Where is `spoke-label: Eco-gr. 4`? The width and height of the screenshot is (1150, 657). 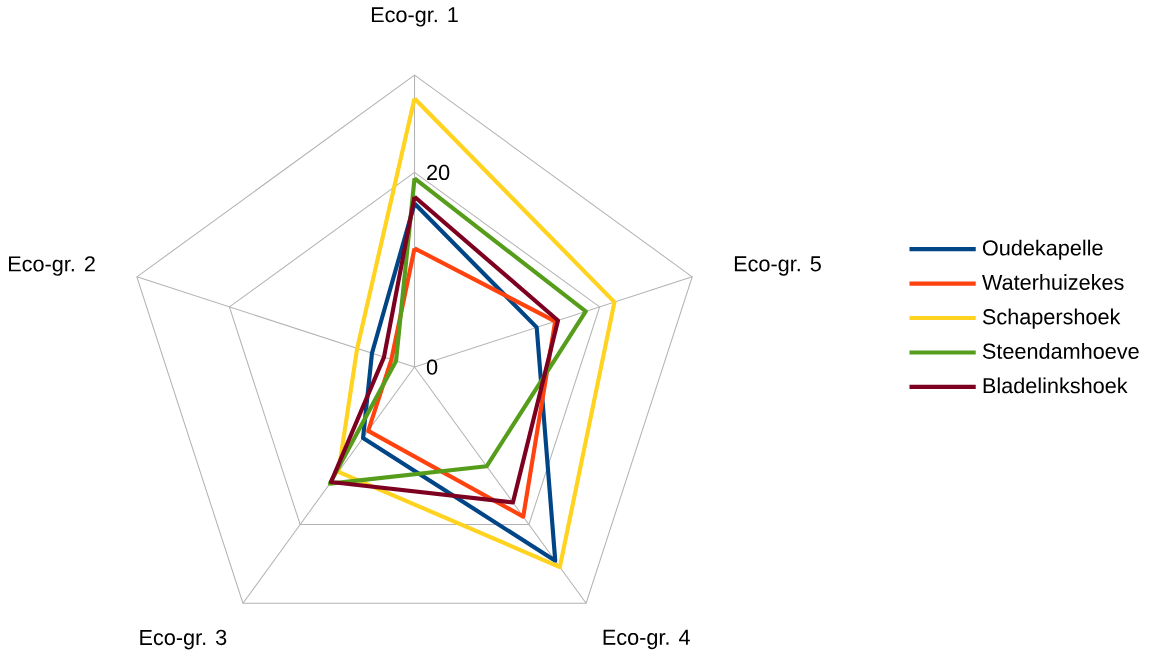
spoke-label: Eco-gr. 4 is located at coordinates (646, 640).